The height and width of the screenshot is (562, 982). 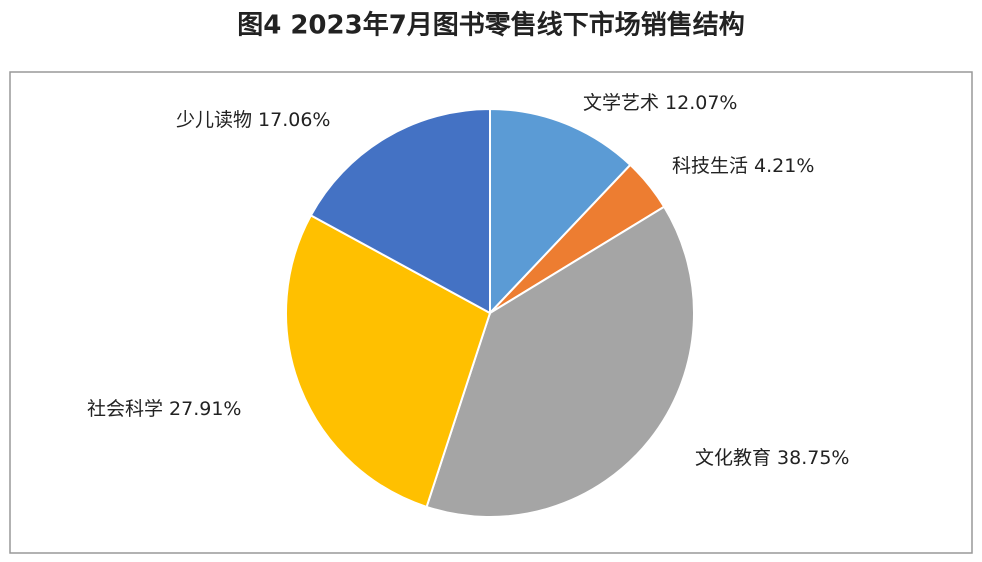 I want to click on slice-label: 科技生活 4.21%, so click(x=743, y=166).